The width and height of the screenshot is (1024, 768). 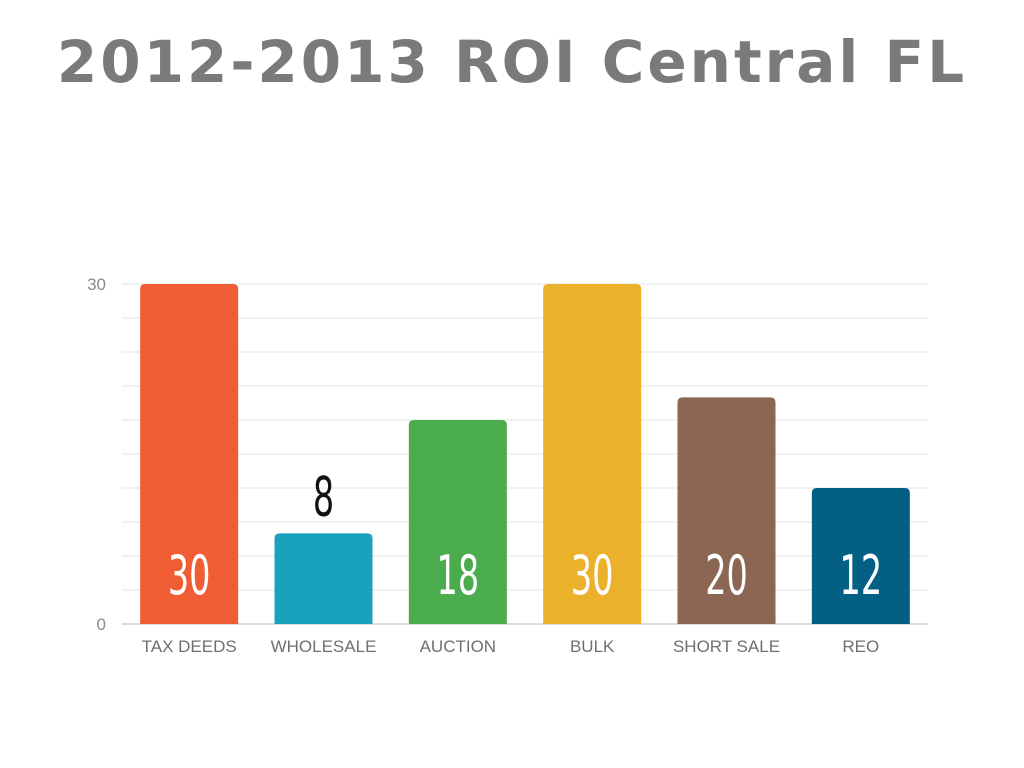 What do you see at coordinates (457, 522) in the screenshot?
I see `bar-auction` at bounding box center [457, 522].